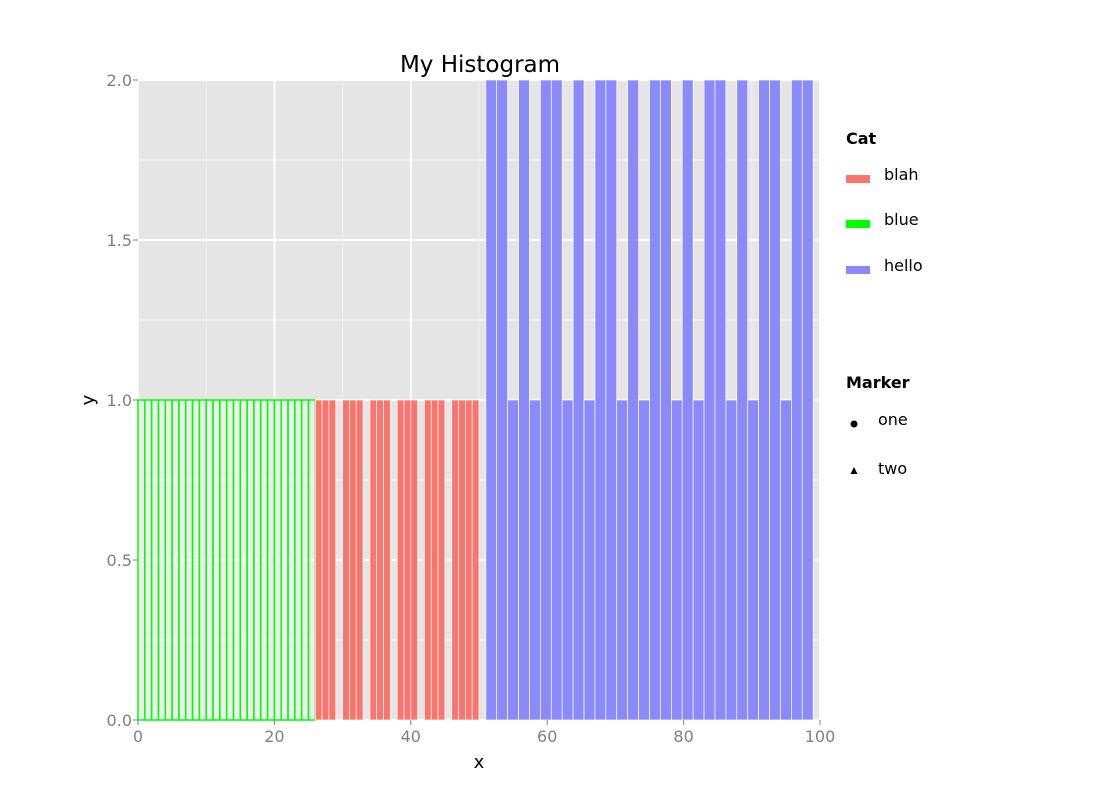  What do you see at coordinates (858, 270) in the screenshot?
I see `legend-swatch-hello` at bounding box center [858, 270].